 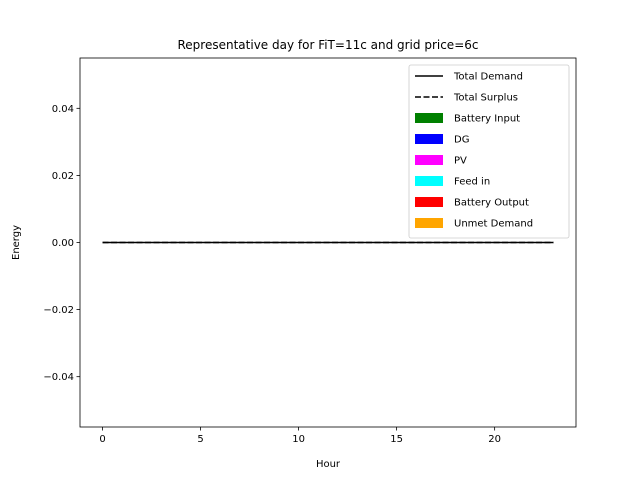 What do you see at coordinates (63, 176) in the screenshot?
I see `y-tick-label: 0.02` at bounding box center [63, 176].